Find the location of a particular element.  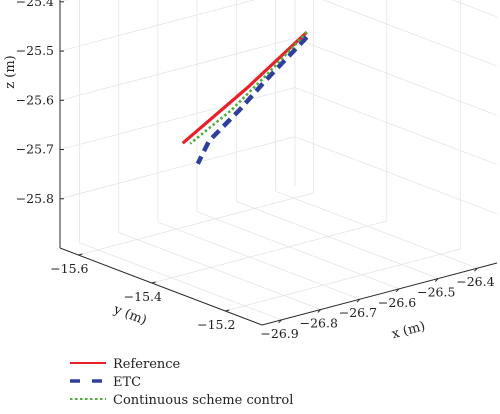

x-tick-label: −26.7 is located at coordinates (358, 312).